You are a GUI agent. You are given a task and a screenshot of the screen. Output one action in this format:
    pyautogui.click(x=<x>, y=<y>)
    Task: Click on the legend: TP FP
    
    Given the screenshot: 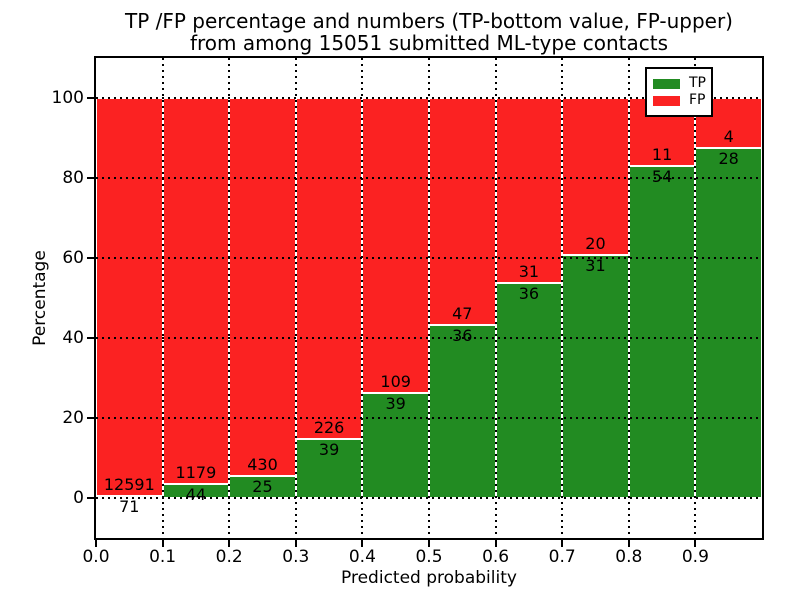 What is the action you would take?
    pyautogui.click(x=679, y=92)
    